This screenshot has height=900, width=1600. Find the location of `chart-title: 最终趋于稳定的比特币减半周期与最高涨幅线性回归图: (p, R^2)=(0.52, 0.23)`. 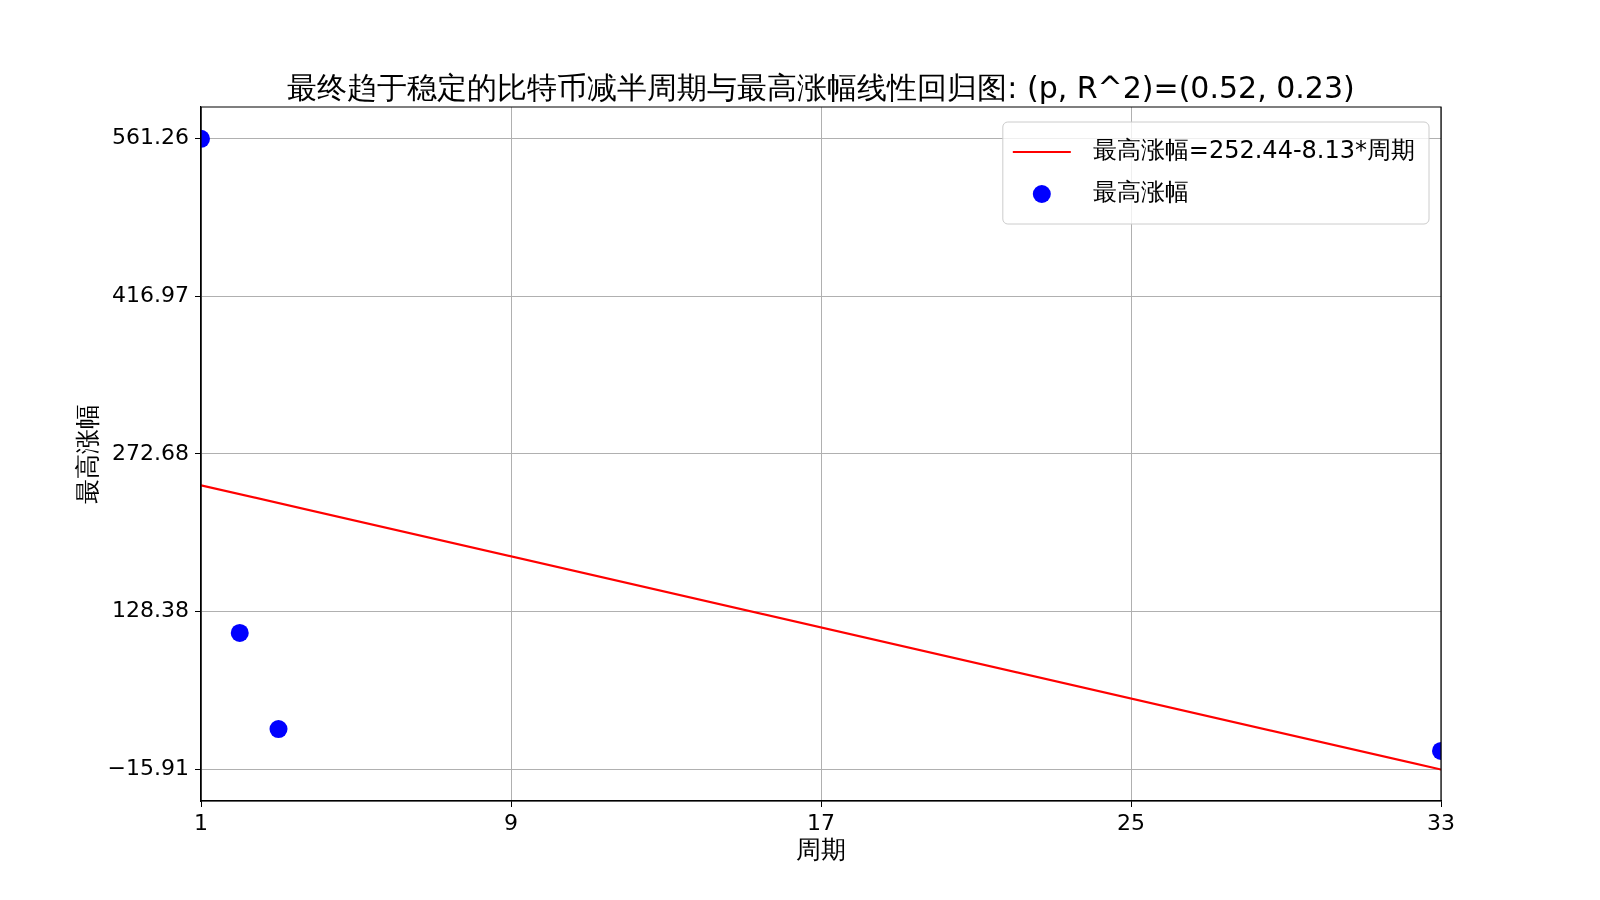

chart-title: 最终趋于稳定的比特币减半周期与最高涨幅线性回归图: (p, R^2)=(0.52, 0.23) is located at coordinates (821, 87).